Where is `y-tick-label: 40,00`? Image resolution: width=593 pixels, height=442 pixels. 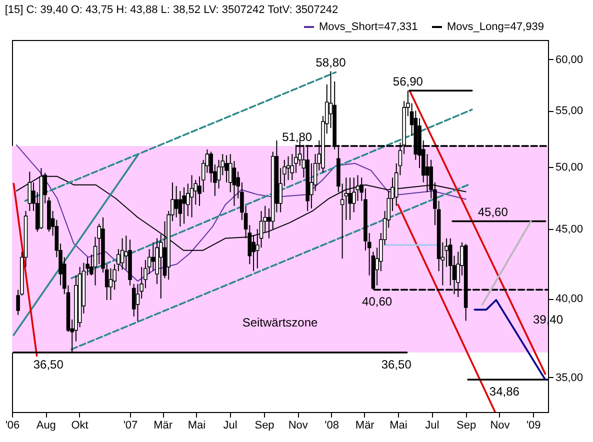
y-tick-label: 40,00 is located at coordinates (570, 299).